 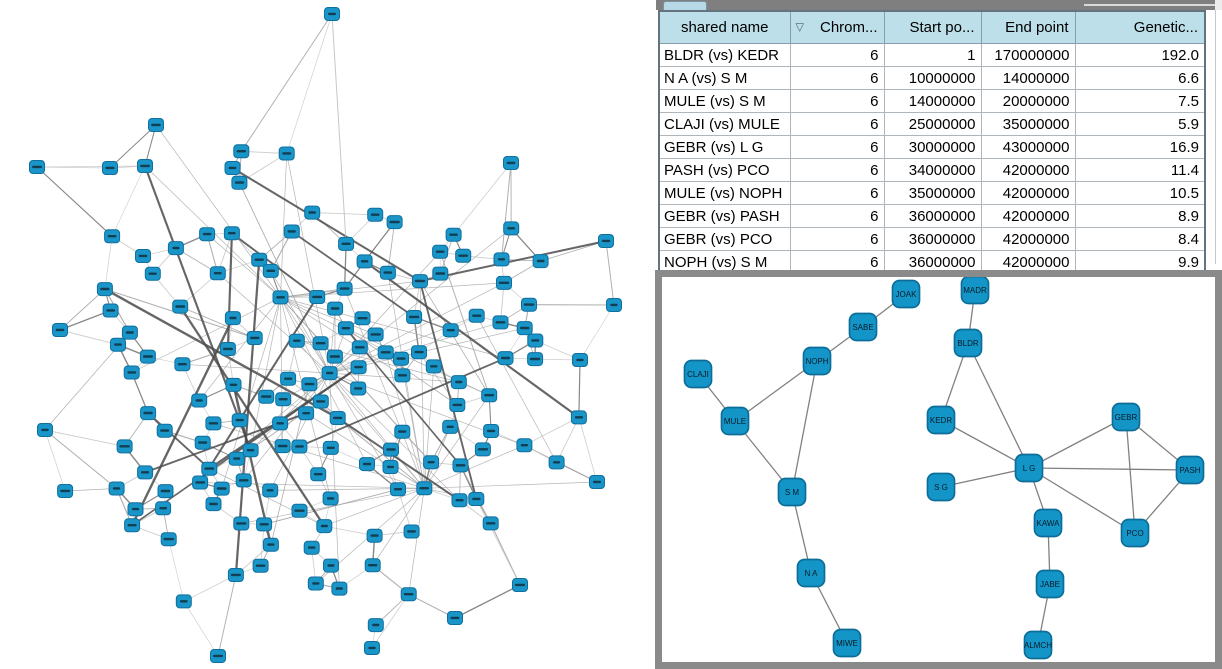 I want to click on table-row: CLAJI (vs) MULE 6 25000000 35000000 5.9, so click(x=932, y=124).